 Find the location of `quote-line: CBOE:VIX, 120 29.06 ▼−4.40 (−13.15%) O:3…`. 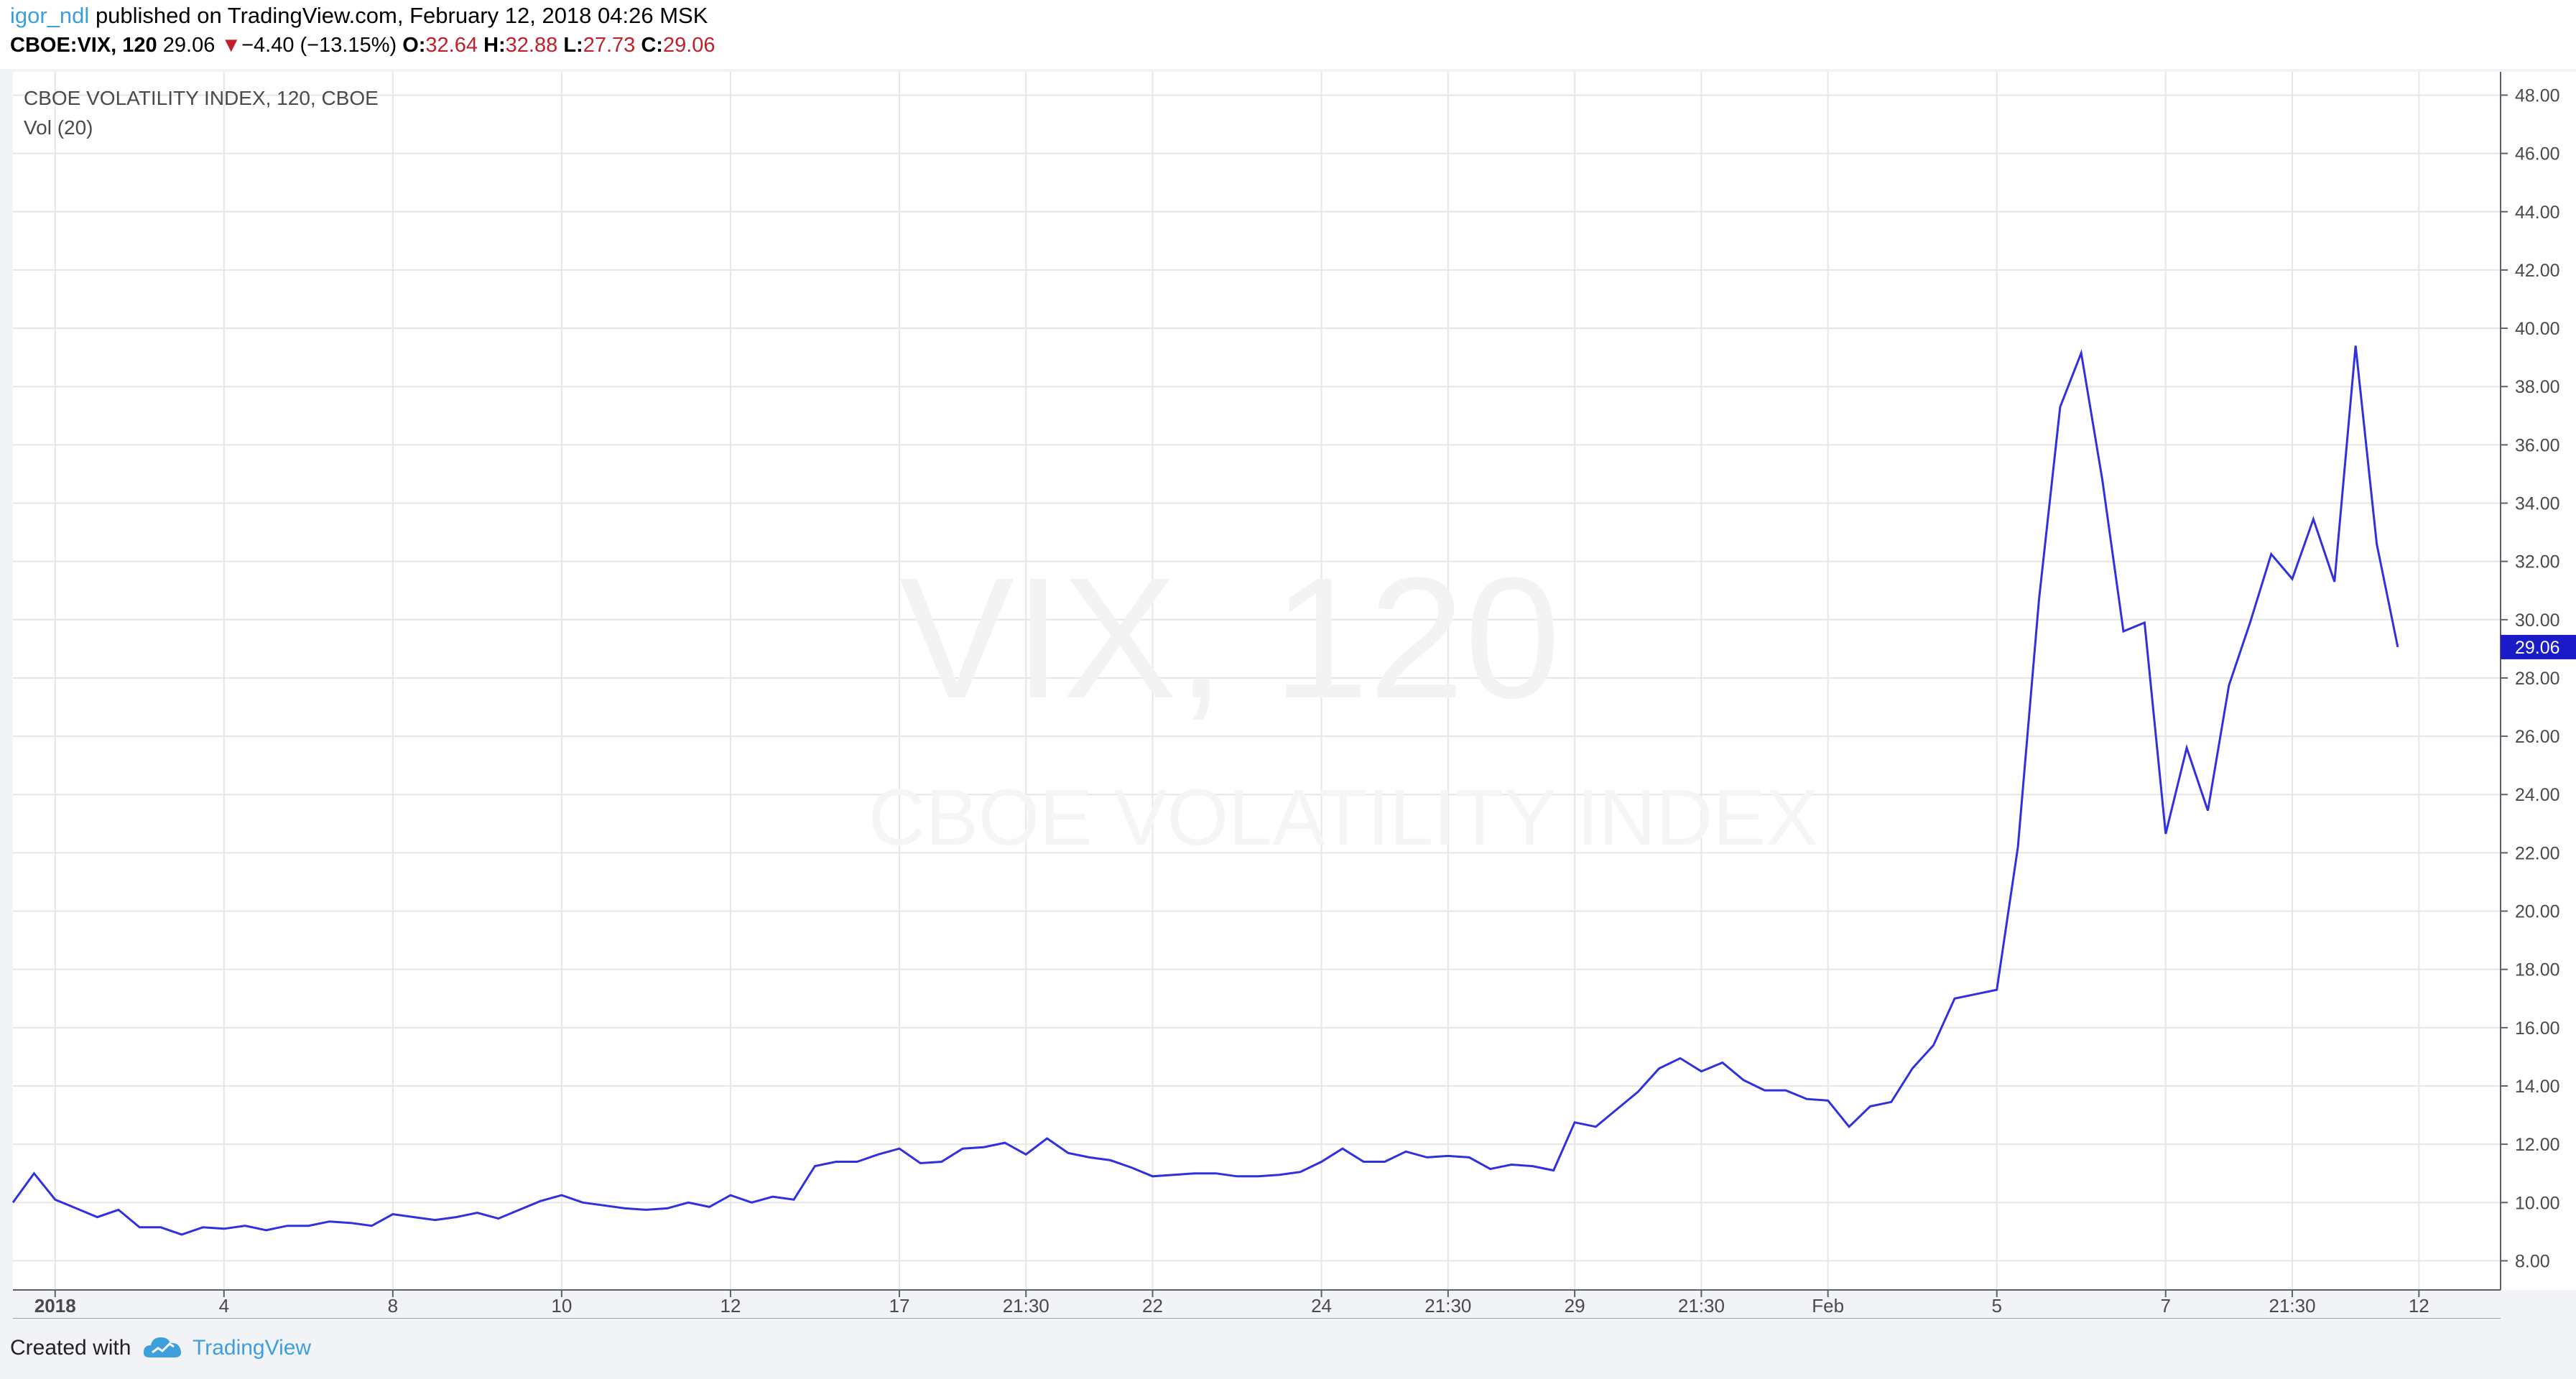

quote-line: CBOE:VIX, 120 29.06 ▼−4.40 (−13.15%) O:3… is located at coordinates (362, 46).